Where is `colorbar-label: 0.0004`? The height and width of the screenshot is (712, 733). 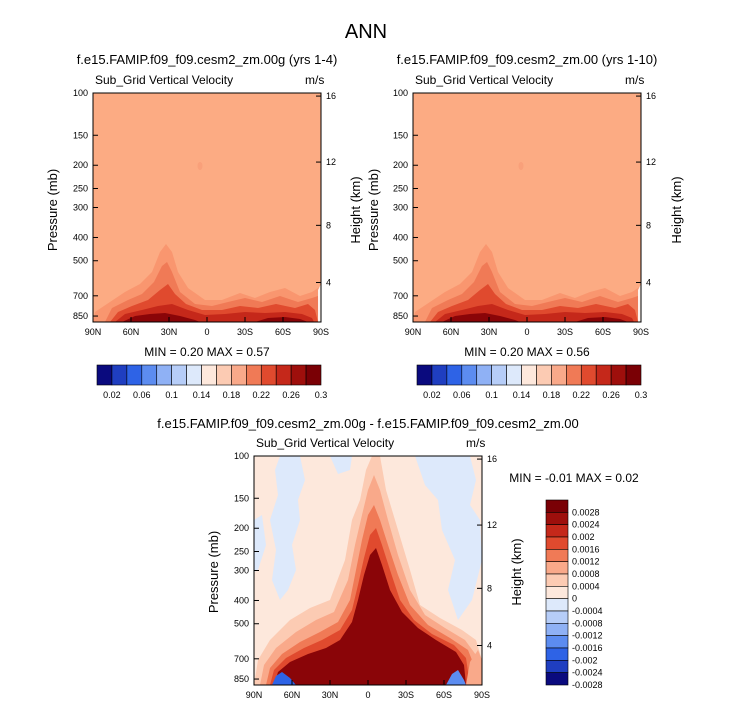 colorbar-label: 0.0004 is located at coordinates (586, 586).